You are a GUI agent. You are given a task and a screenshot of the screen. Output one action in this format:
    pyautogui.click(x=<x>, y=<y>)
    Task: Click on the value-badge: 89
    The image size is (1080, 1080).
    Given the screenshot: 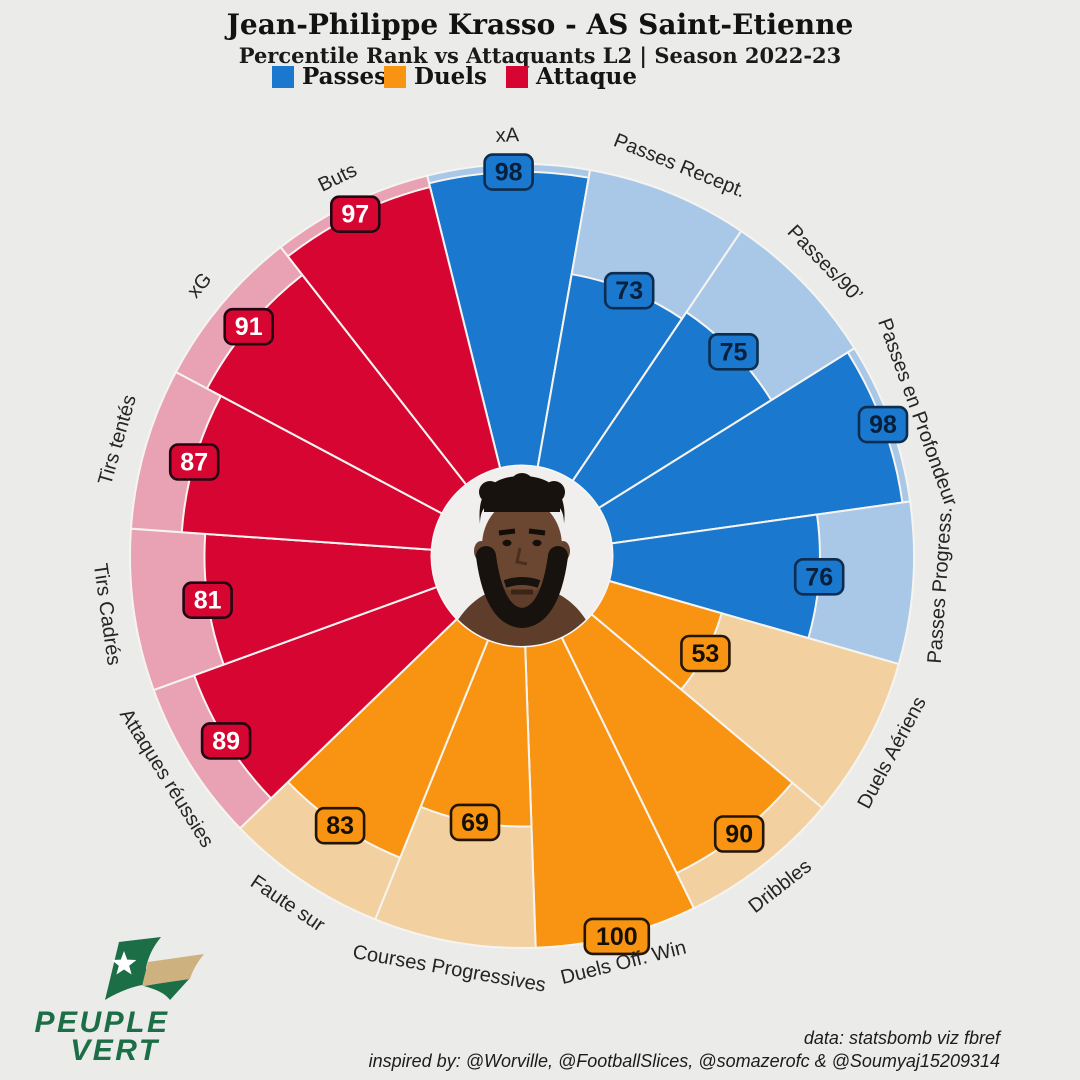 What is the action you would take?
    pyautogui.click(x=226, y=741)
    